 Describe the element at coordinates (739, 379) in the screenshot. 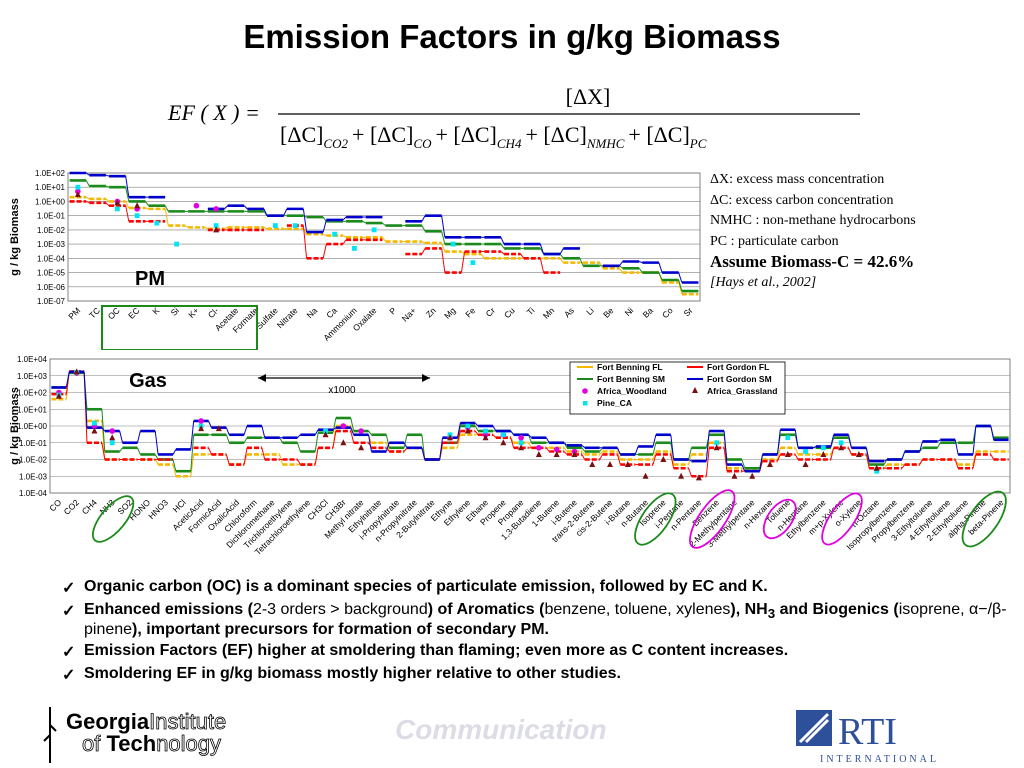

I see `legend-label: Fort Gordon SM` at that location.